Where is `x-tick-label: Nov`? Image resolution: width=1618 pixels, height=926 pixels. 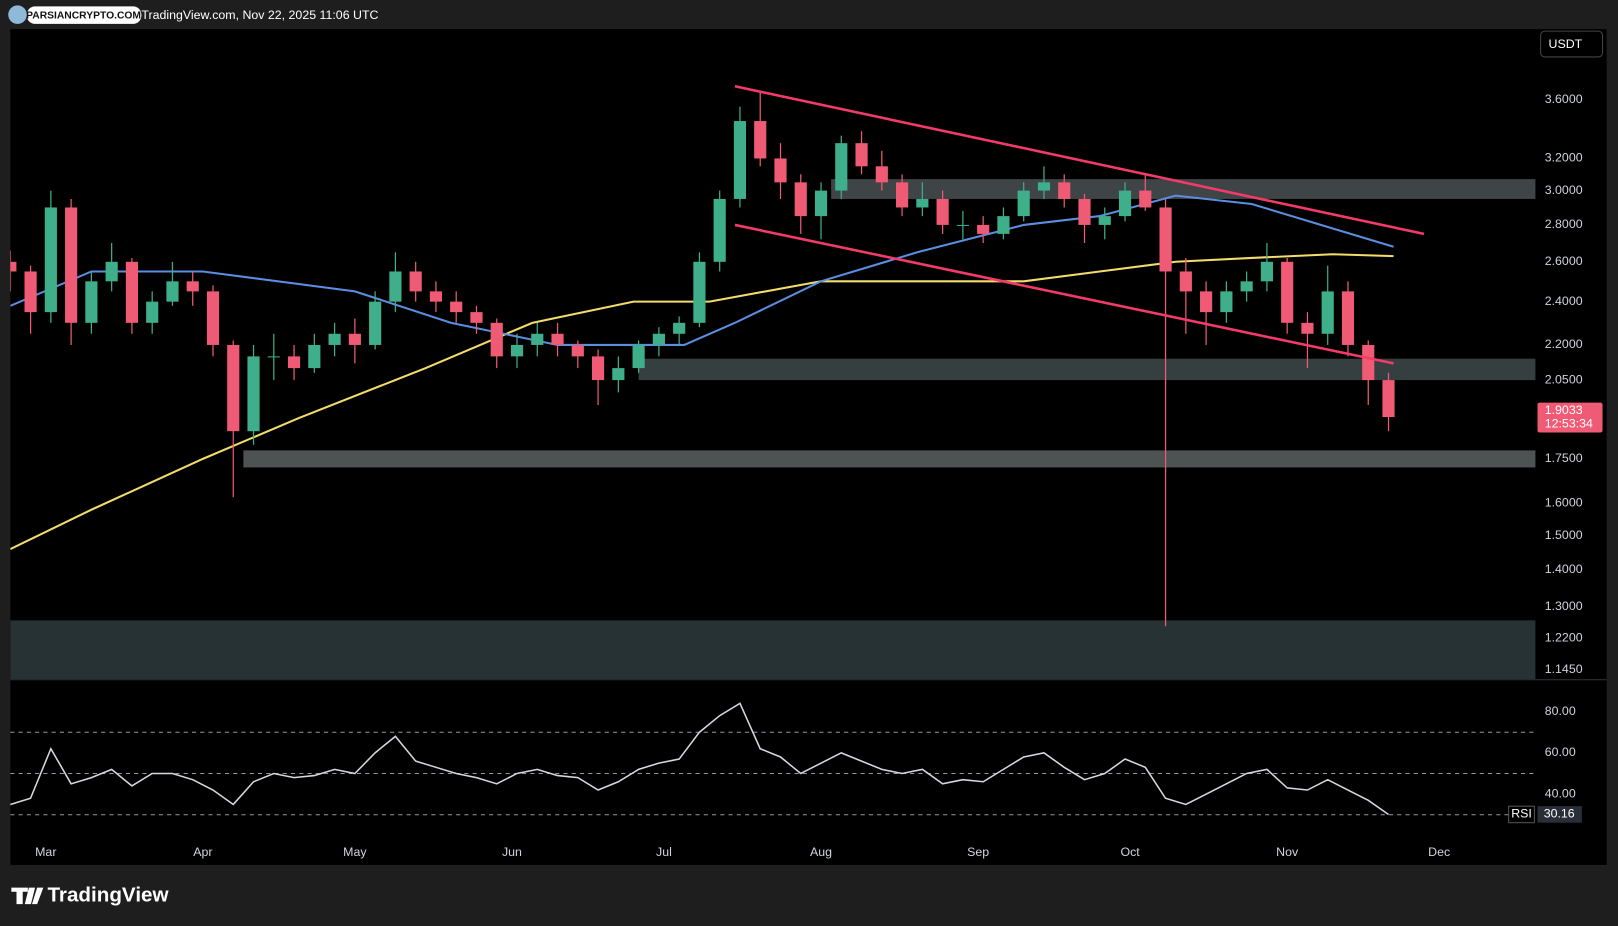 x-tick-label: Nov is located at coordinates (1287, 852).